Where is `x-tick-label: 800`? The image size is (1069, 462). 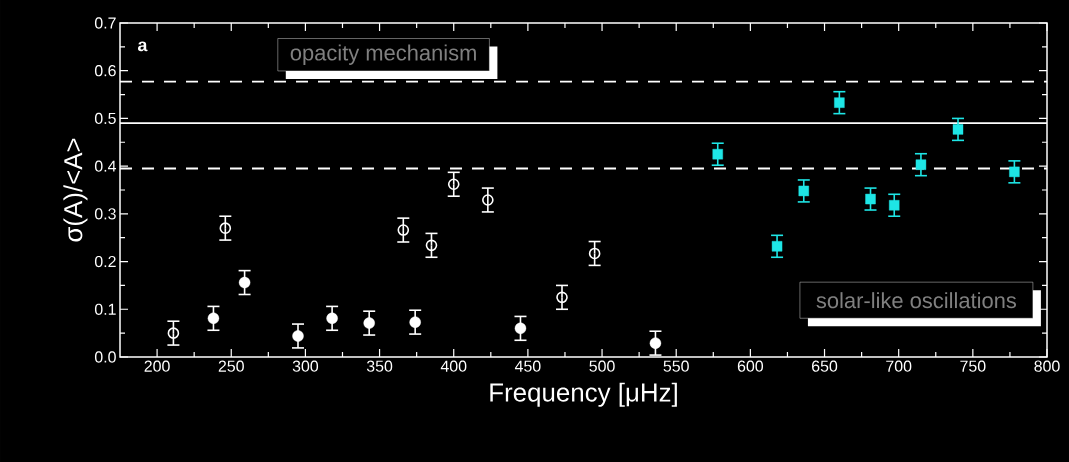 x-tick-label: 800 is located at coordinates (1047, 366).